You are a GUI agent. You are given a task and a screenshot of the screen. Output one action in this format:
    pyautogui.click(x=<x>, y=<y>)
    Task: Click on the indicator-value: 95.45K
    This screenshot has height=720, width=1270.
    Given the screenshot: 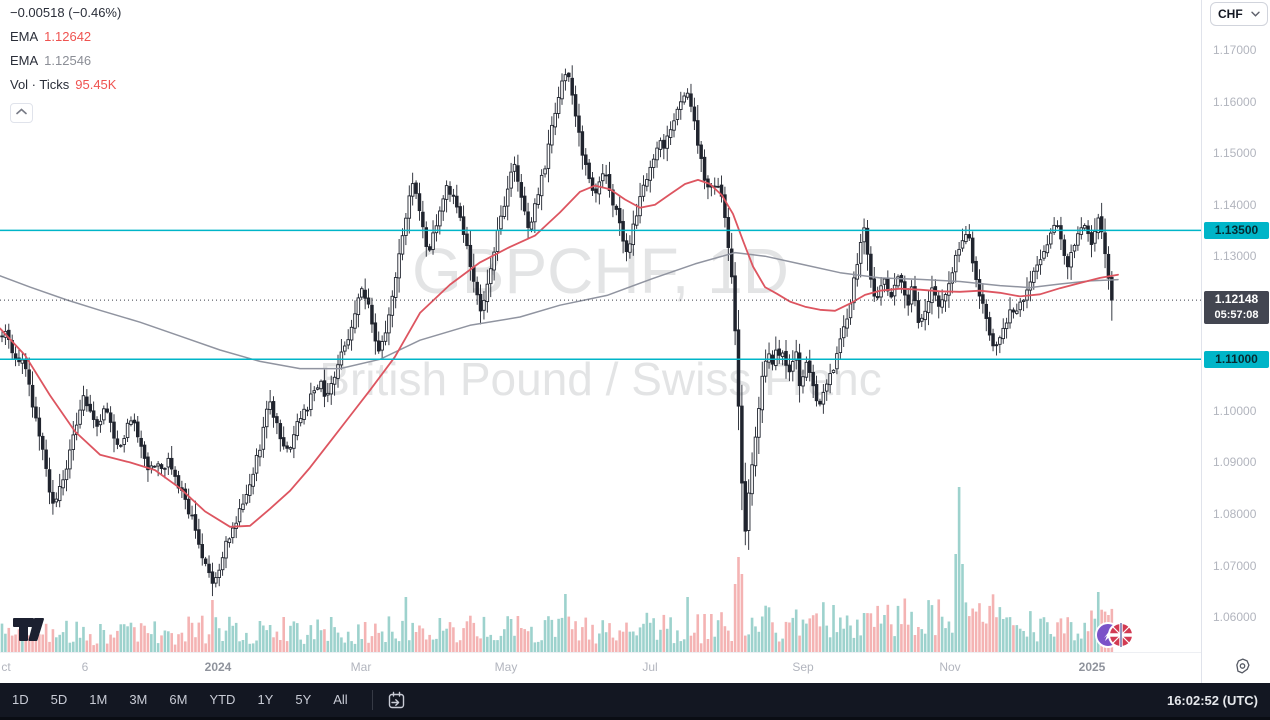 What is the action you would take?
    pyautogui.click(x=96, y=84)
    